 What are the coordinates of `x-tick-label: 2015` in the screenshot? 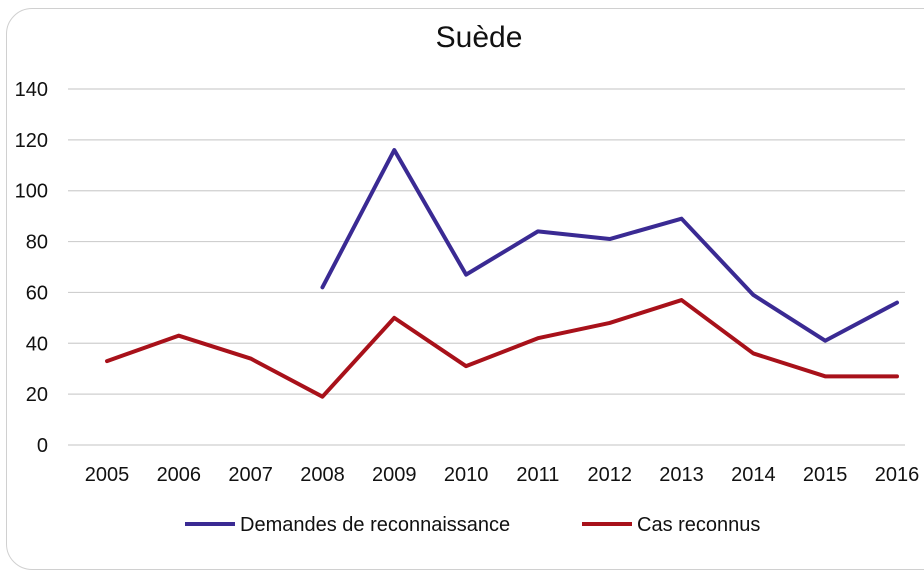 It's located at (825, 475).